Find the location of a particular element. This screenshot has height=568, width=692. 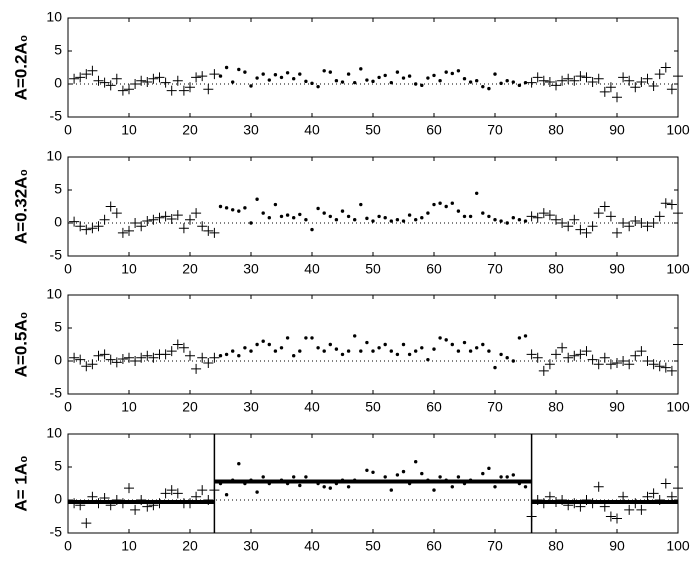

y-axis-label: A=0.5A₀ is located at coordinates (20, 345).